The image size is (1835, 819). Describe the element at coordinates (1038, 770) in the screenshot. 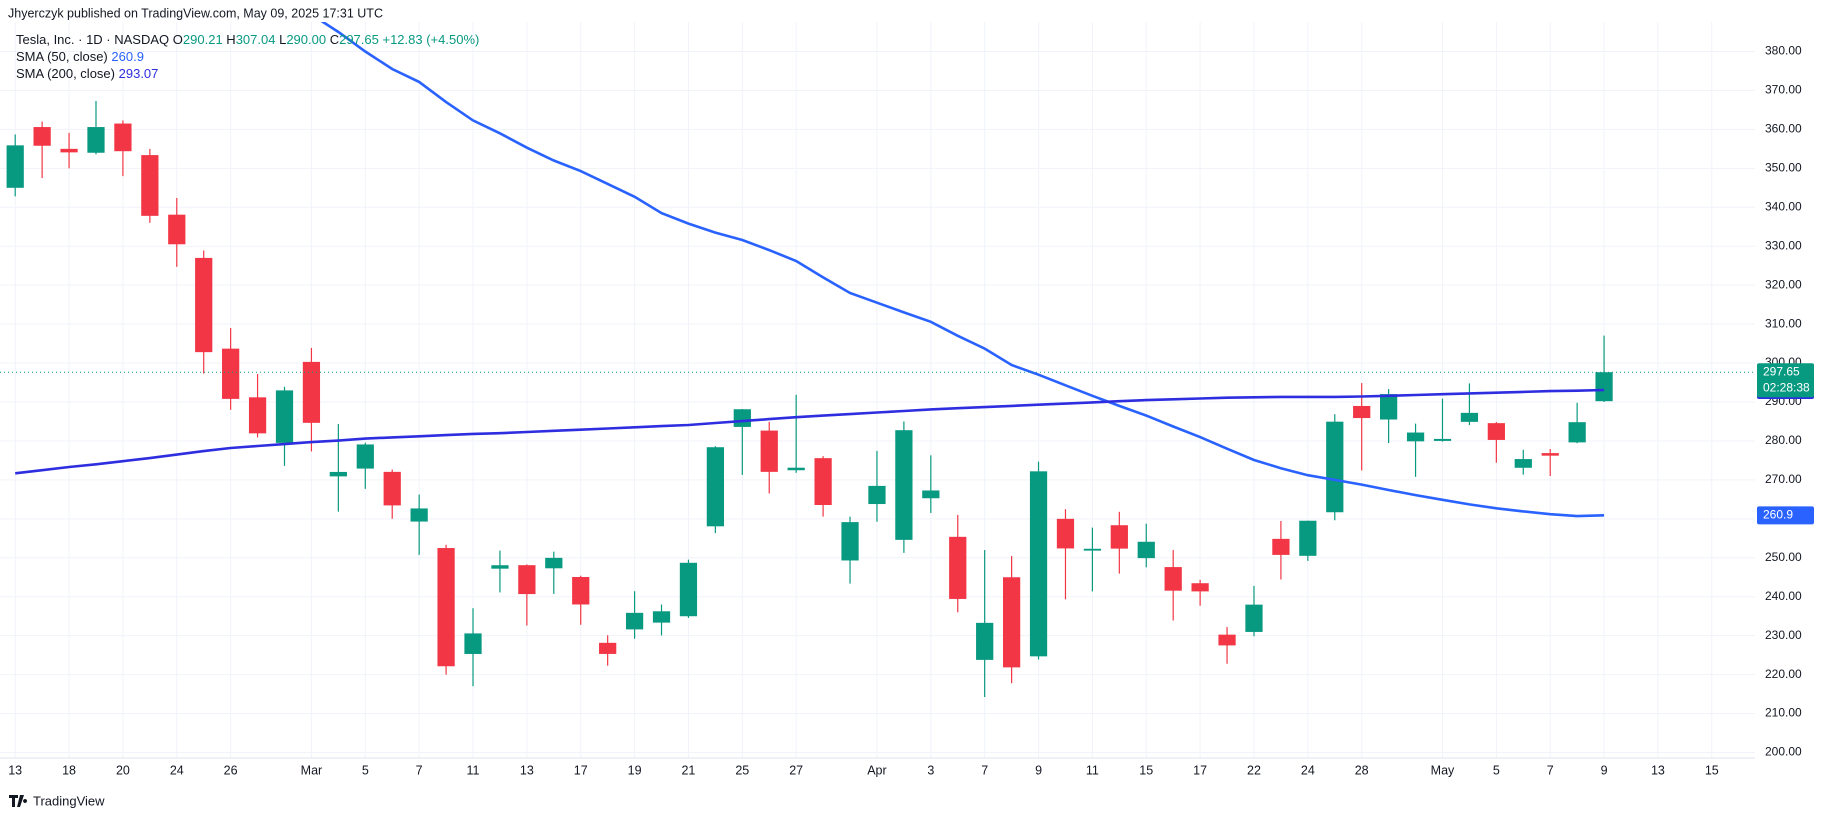

I see `x-tick-label: 9` at that location.